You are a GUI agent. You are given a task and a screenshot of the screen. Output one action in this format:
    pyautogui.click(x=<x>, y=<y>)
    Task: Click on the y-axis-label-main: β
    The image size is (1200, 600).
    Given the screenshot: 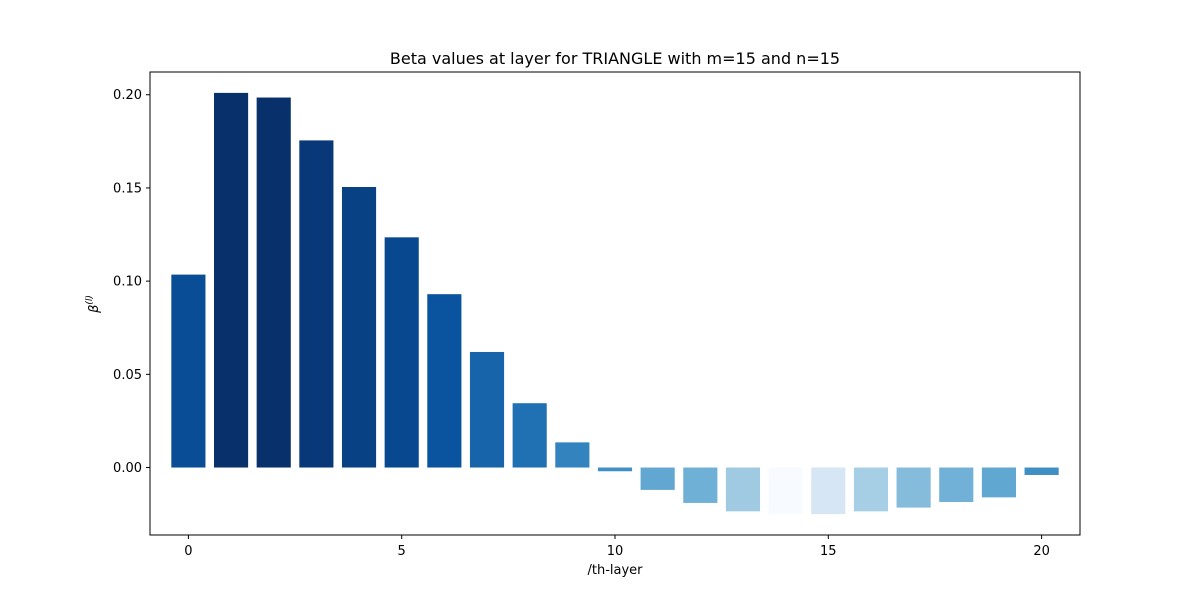 What is the action you would take?
    pyautogui.click(x=94, y=309)
    